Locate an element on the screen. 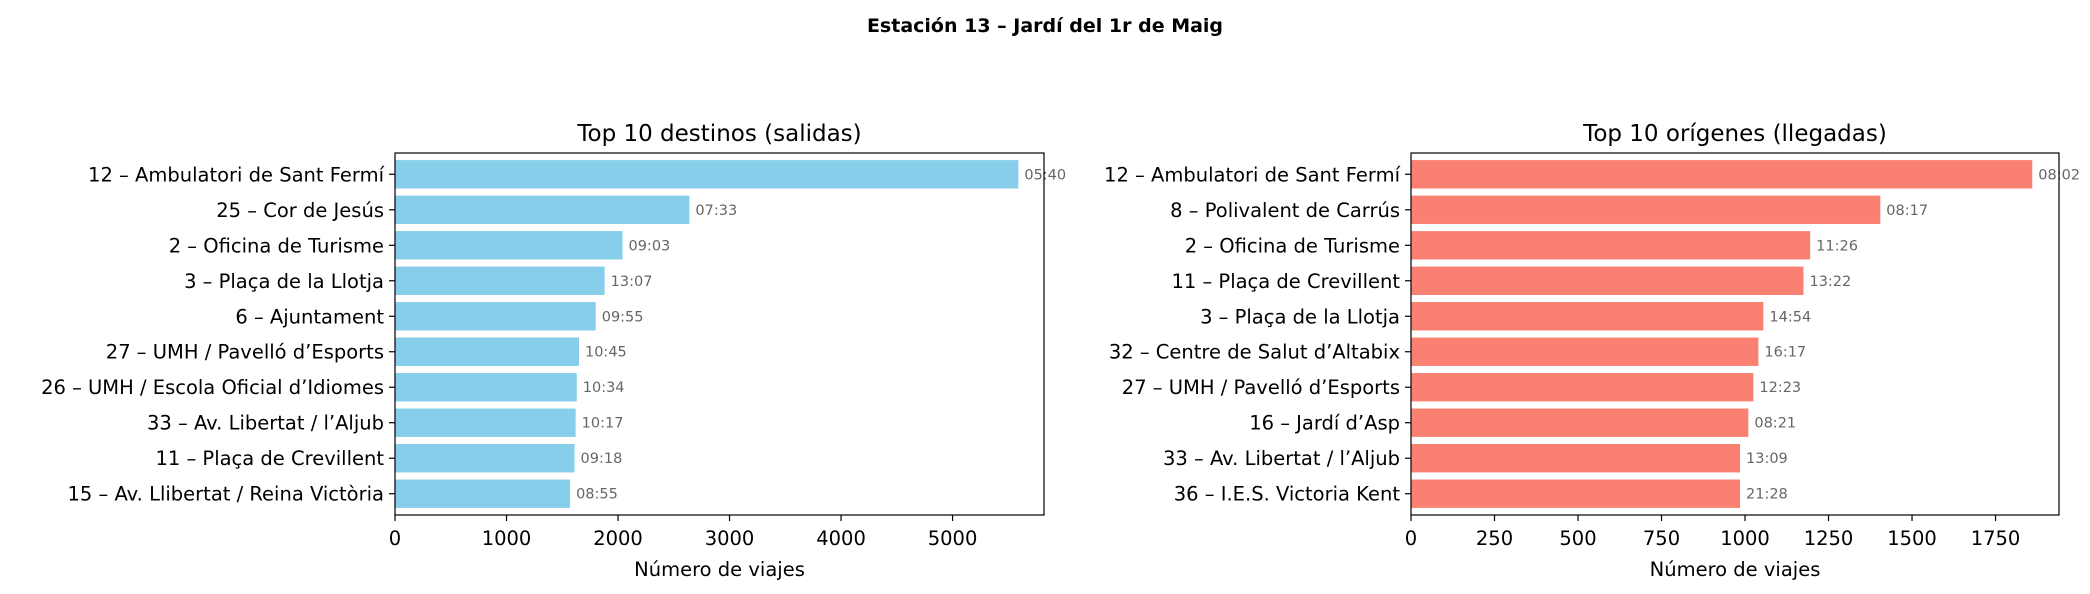 The height and width of the screenshot is (594, 2090). y-tick-label: 25 – Cor de Jesús is located at coordinates (300, 210).